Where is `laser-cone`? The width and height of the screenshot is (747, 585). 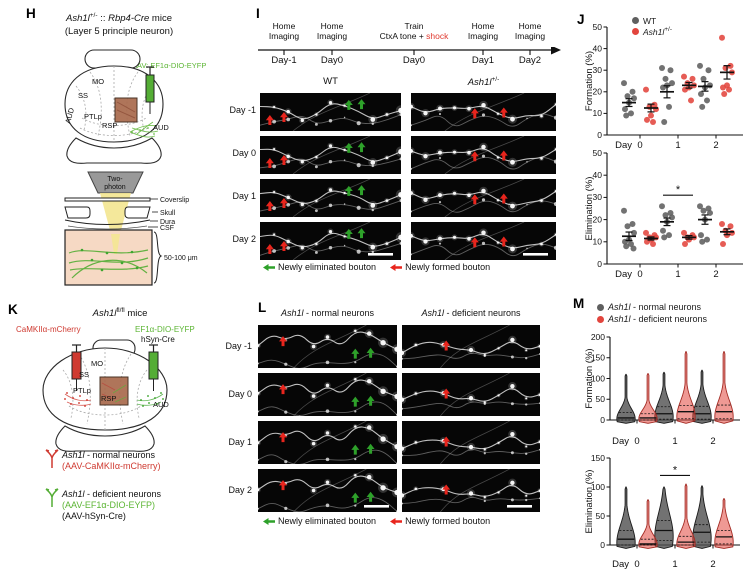
laser-cone is located at coordinates (115, 213).